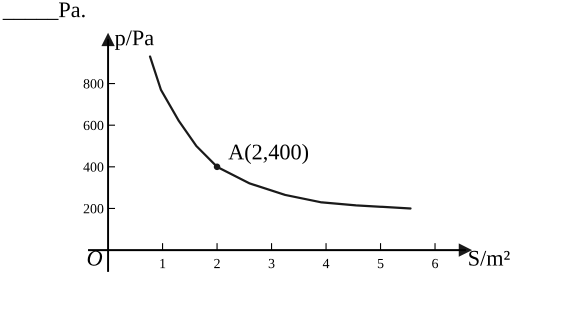 This screenshot has height=332, width=564. Describe the element at coordinates (268, 154) in the screenshot. I see `annotation: A(2,400)` at that location.